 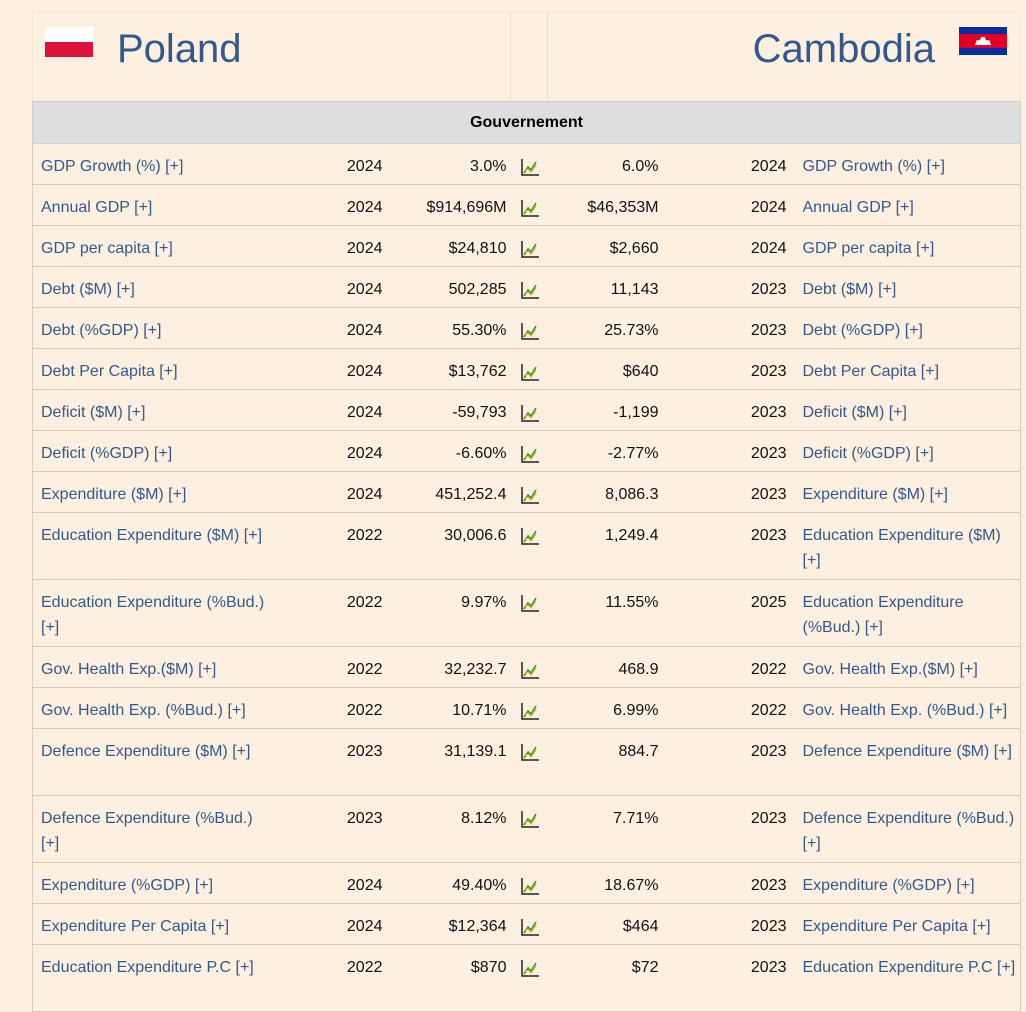 What do you see at coordinates (910, 328) in the screenshot?
I see `right-indicator-link: Debt (%GDP) [+]` at bounding box center [910, 328].